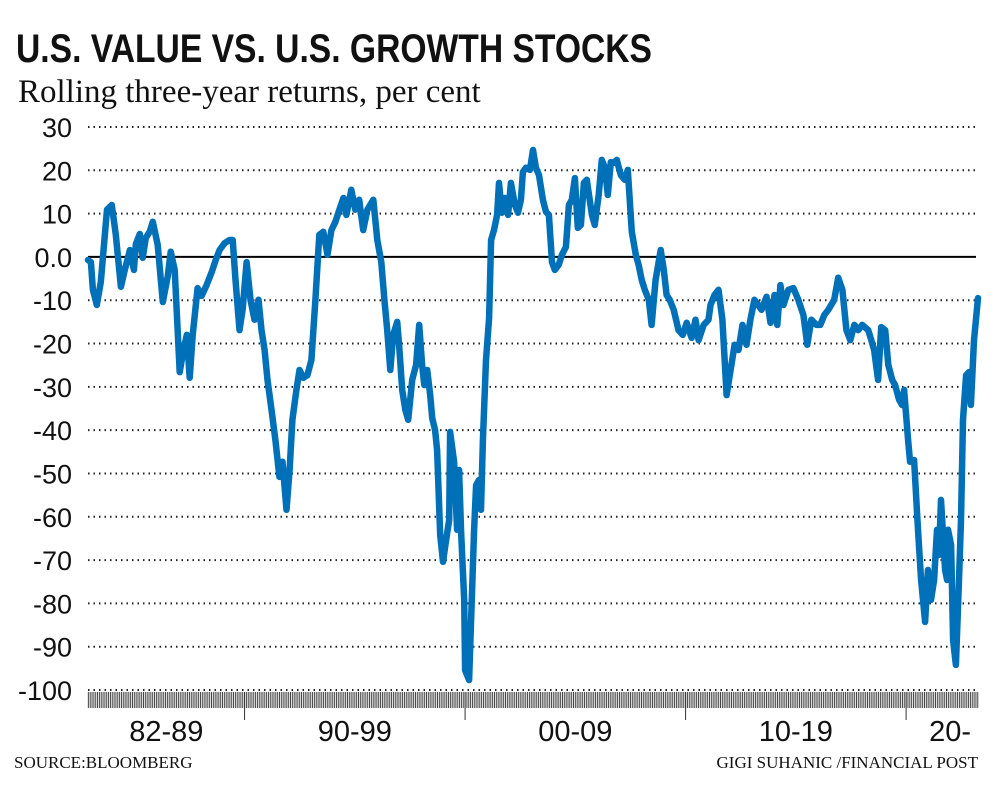 Image resolution: width=1000 pixels, height=791 pixels. What do you see at coordinates (57, 215) in the screenshot?
I see `y-tick-label: 10` at bounding box center [57, 215].